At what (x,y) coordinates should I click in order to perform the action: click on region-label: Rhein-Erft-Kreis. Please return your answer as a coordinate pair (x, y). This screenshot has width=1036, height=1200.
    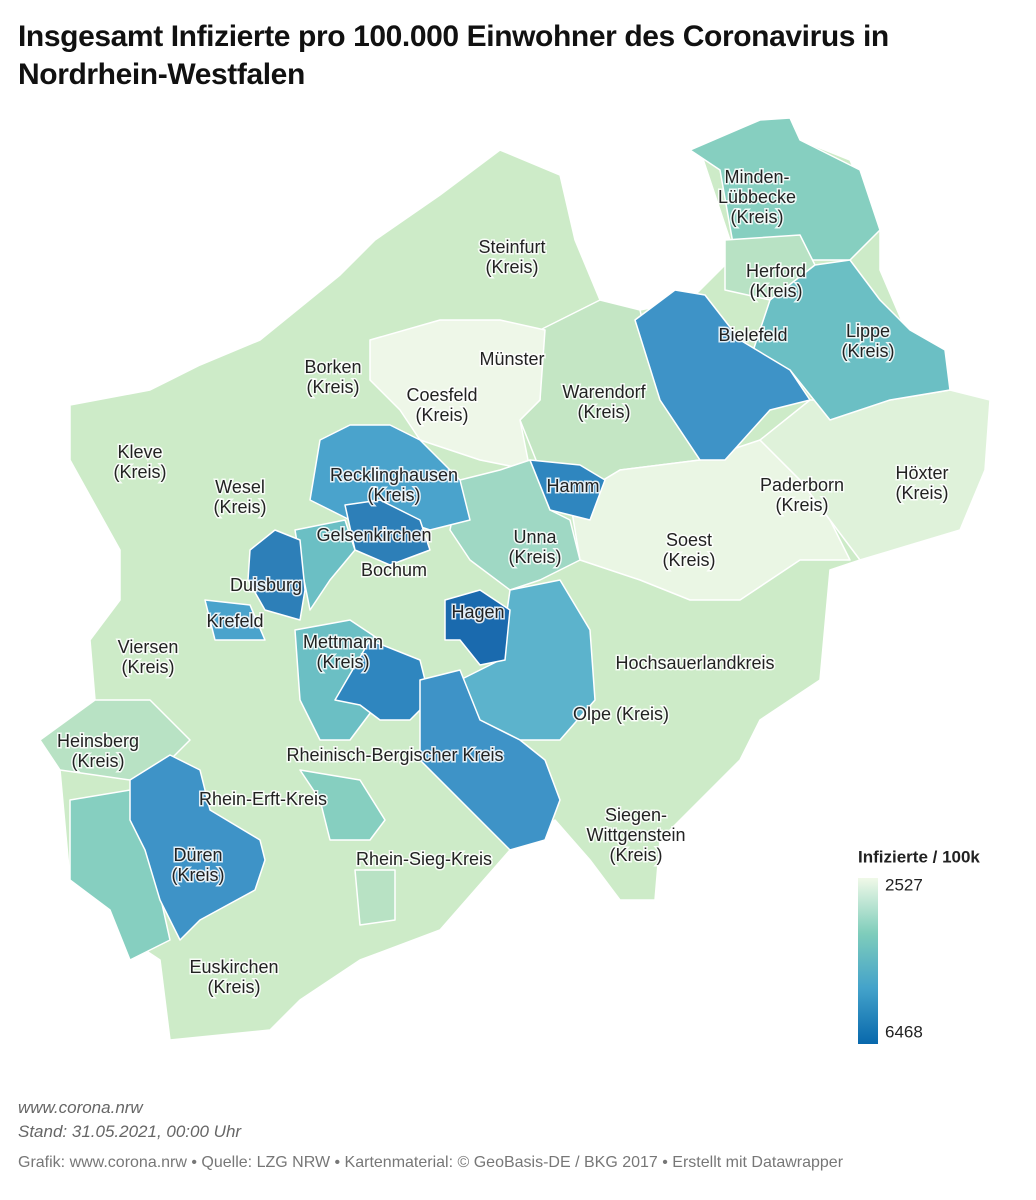
    Looking at the image, I should click on (263, 799).